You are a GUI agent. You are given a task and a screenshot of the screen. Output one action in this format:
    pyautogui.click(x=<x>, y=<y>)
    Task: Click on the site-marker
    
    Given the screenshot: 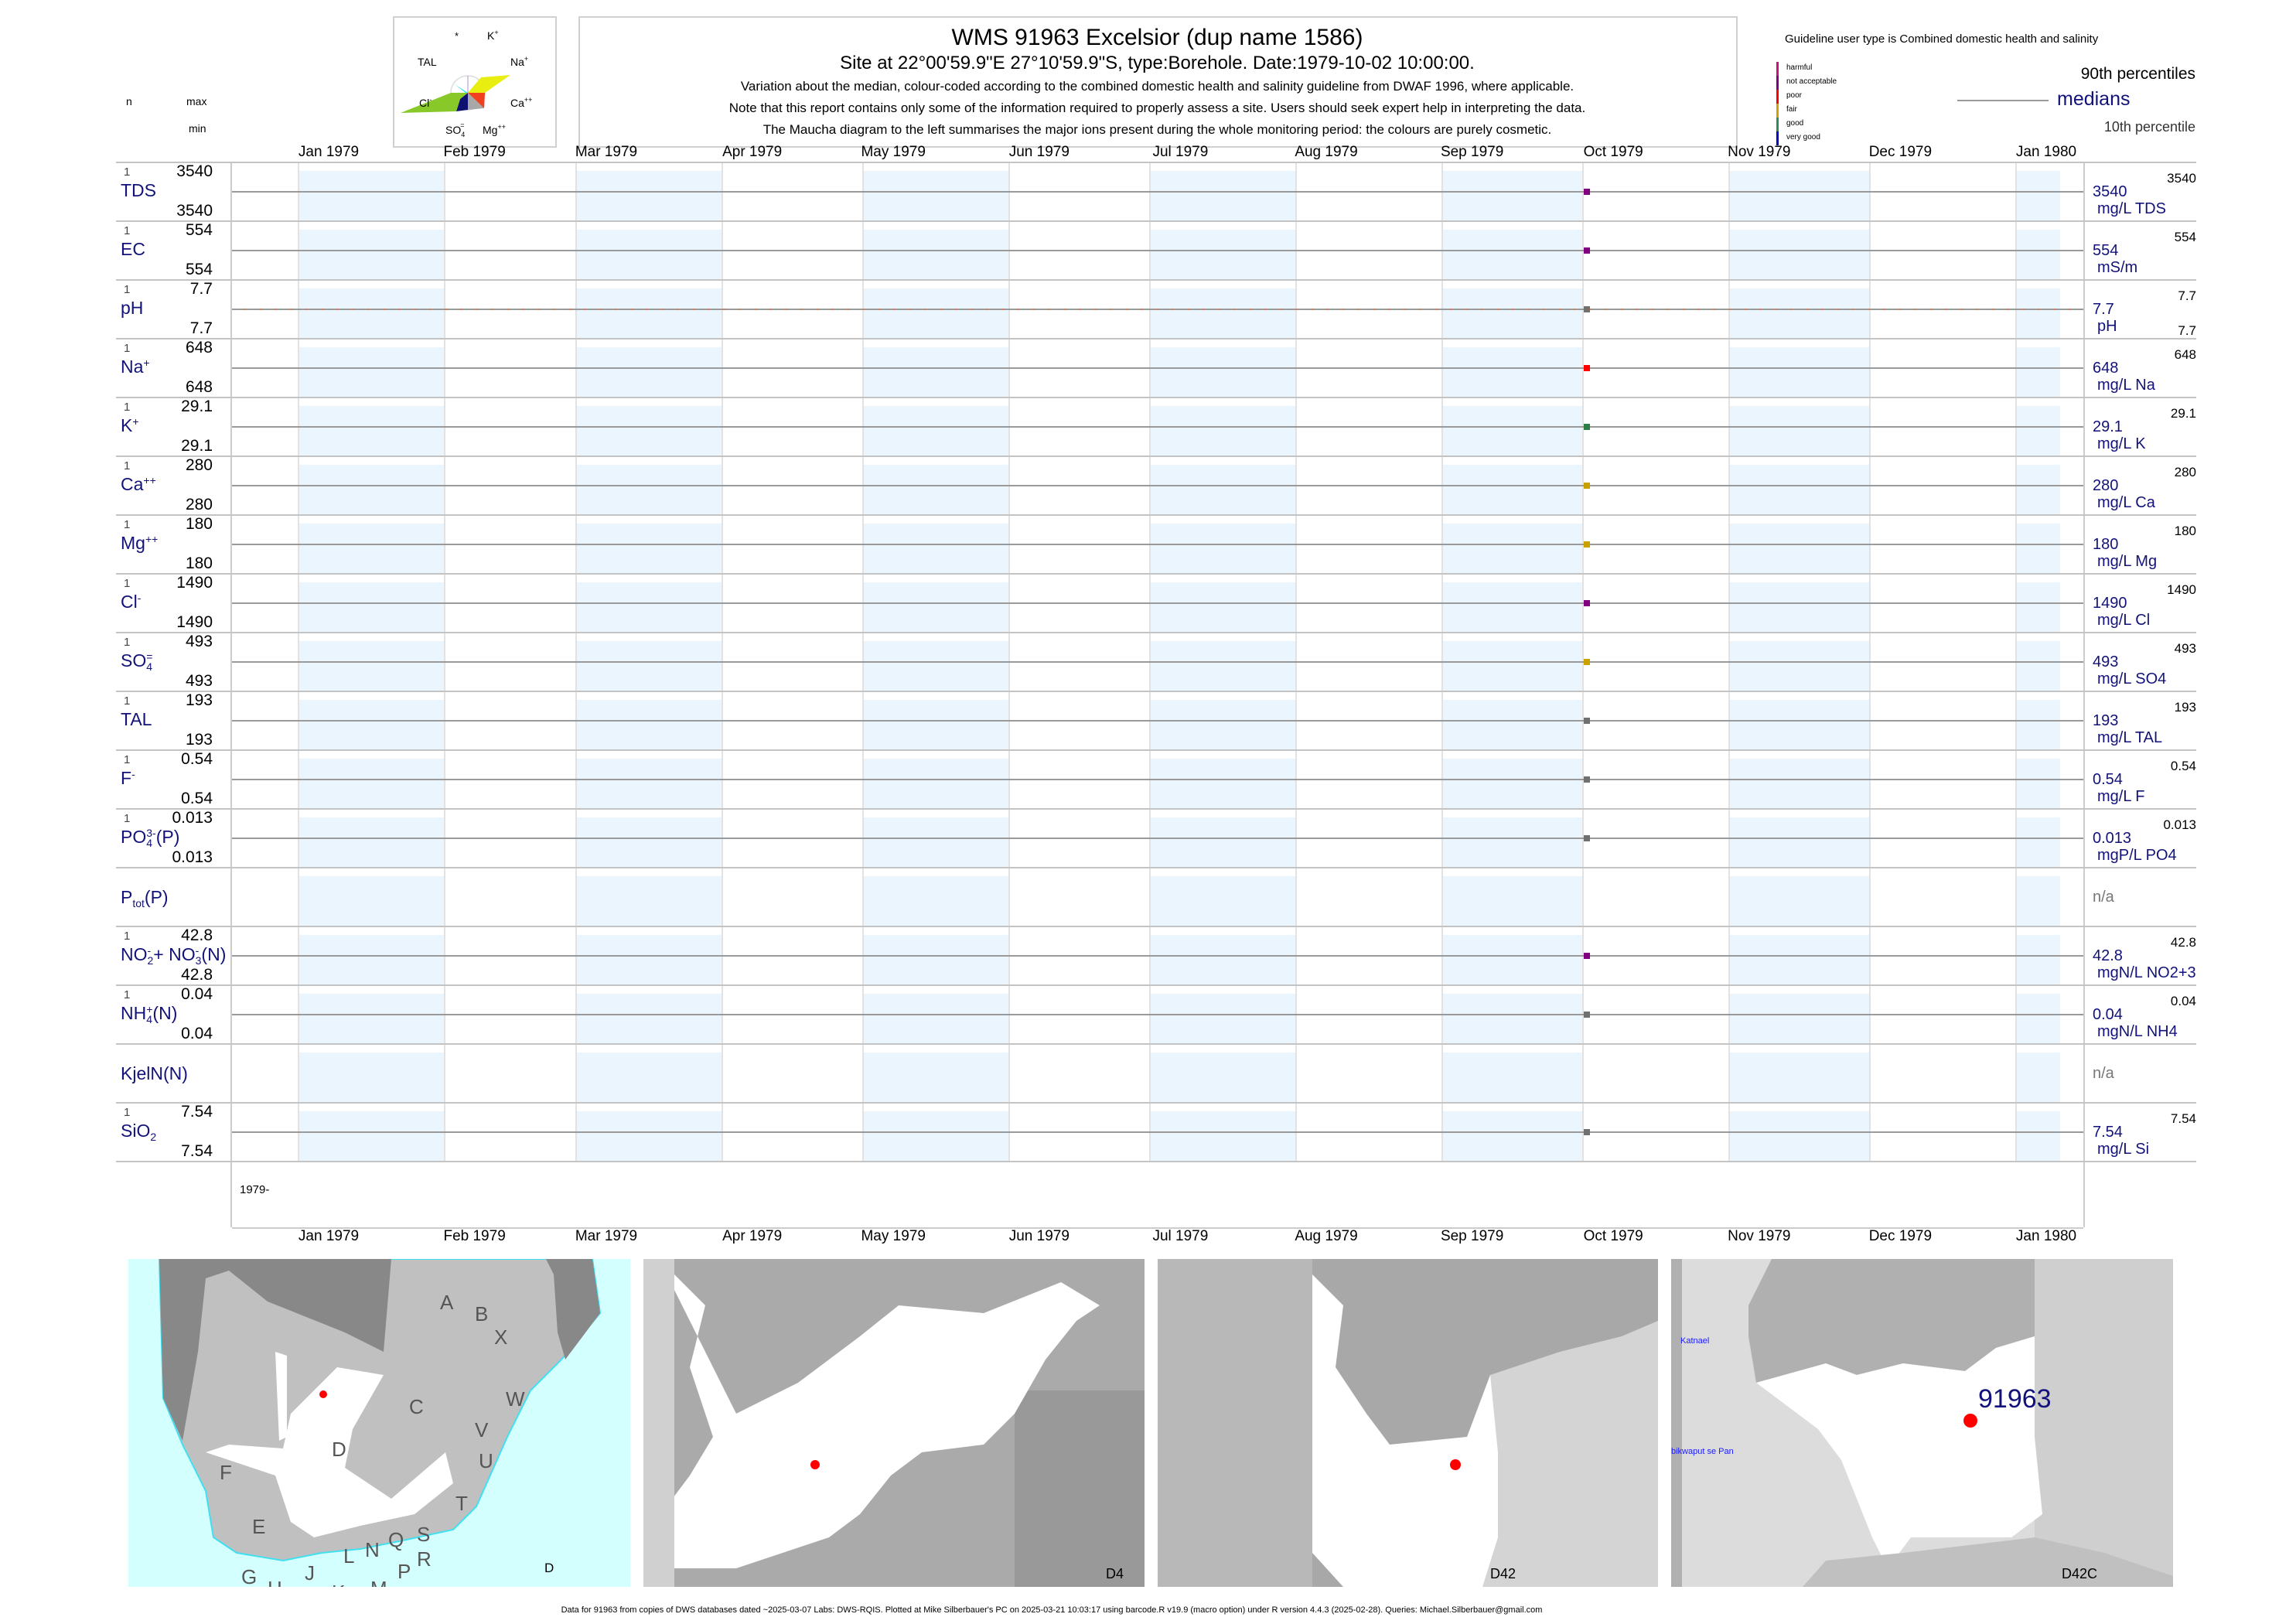 What is the action you would take?
    pyautogui.click(x=1455, y=1464)
    